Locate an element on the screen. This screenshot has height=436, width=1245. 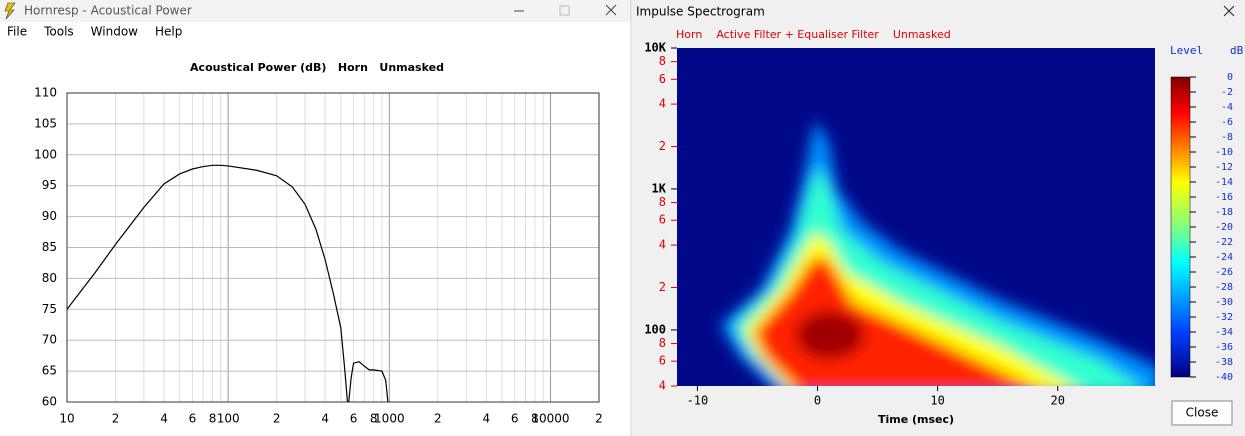
y-tick-label: 60 is located at coordinates (49, 402).